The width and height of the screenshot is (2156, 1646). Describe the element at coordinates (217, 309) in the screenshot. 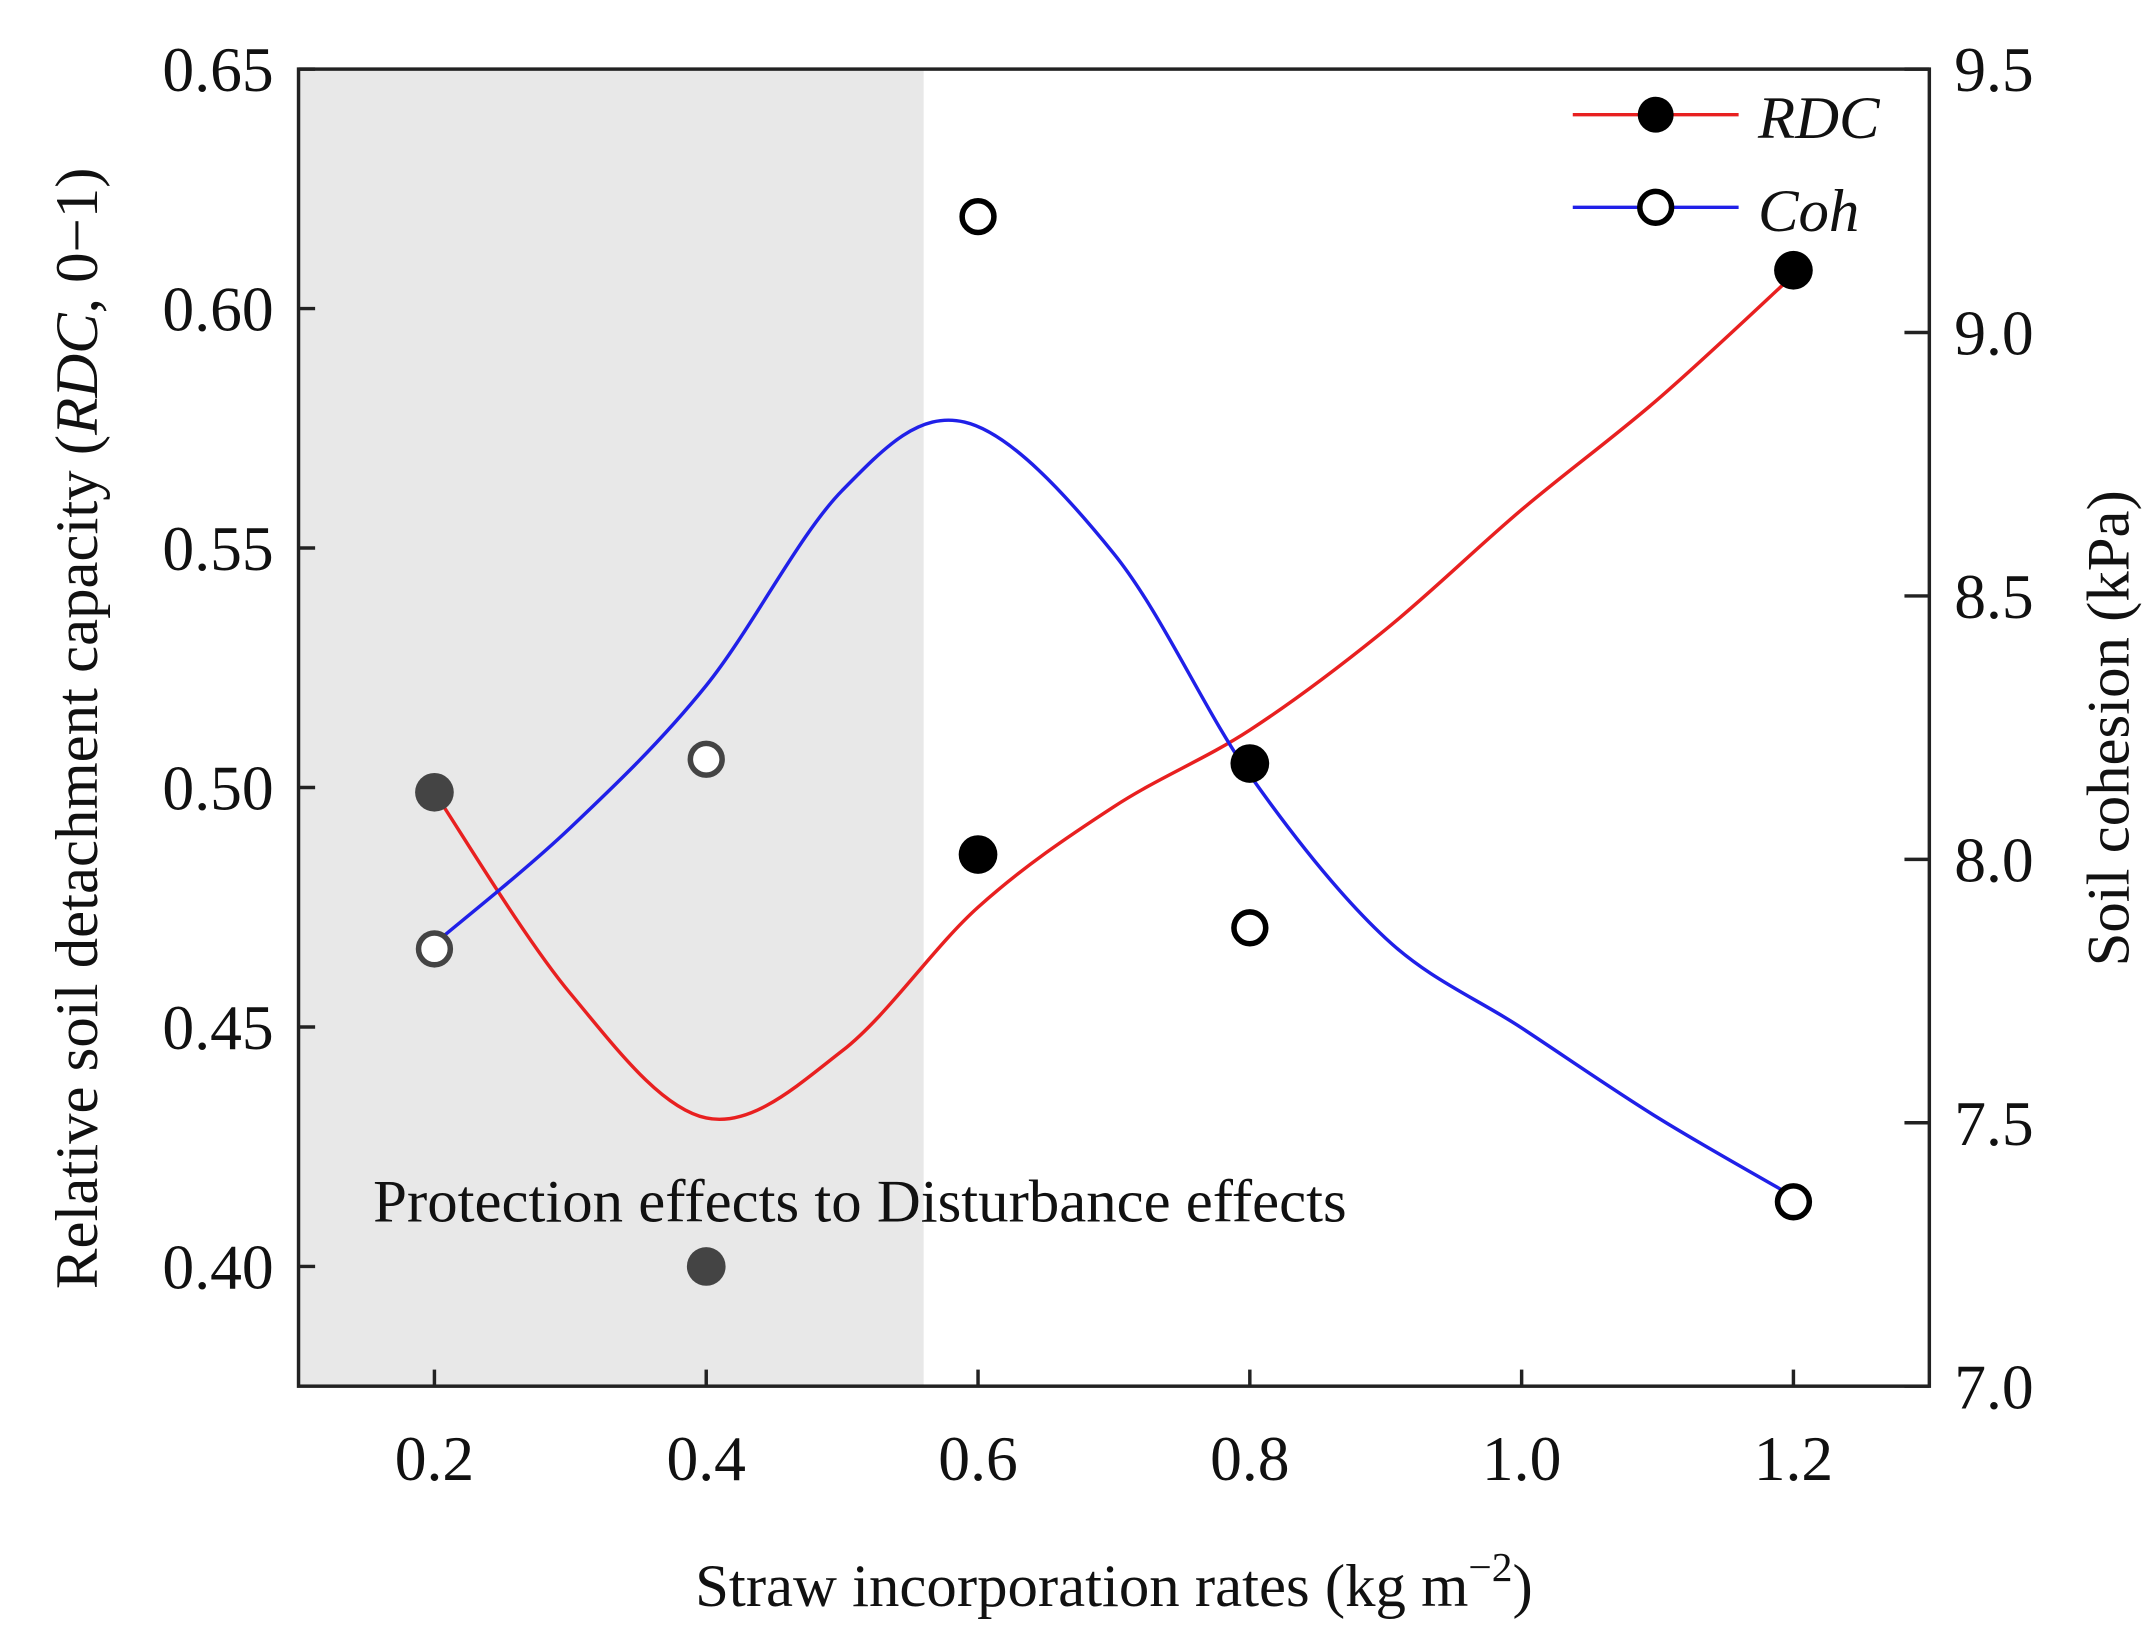

I see `y-left-tick-label: 0.60` at that location.